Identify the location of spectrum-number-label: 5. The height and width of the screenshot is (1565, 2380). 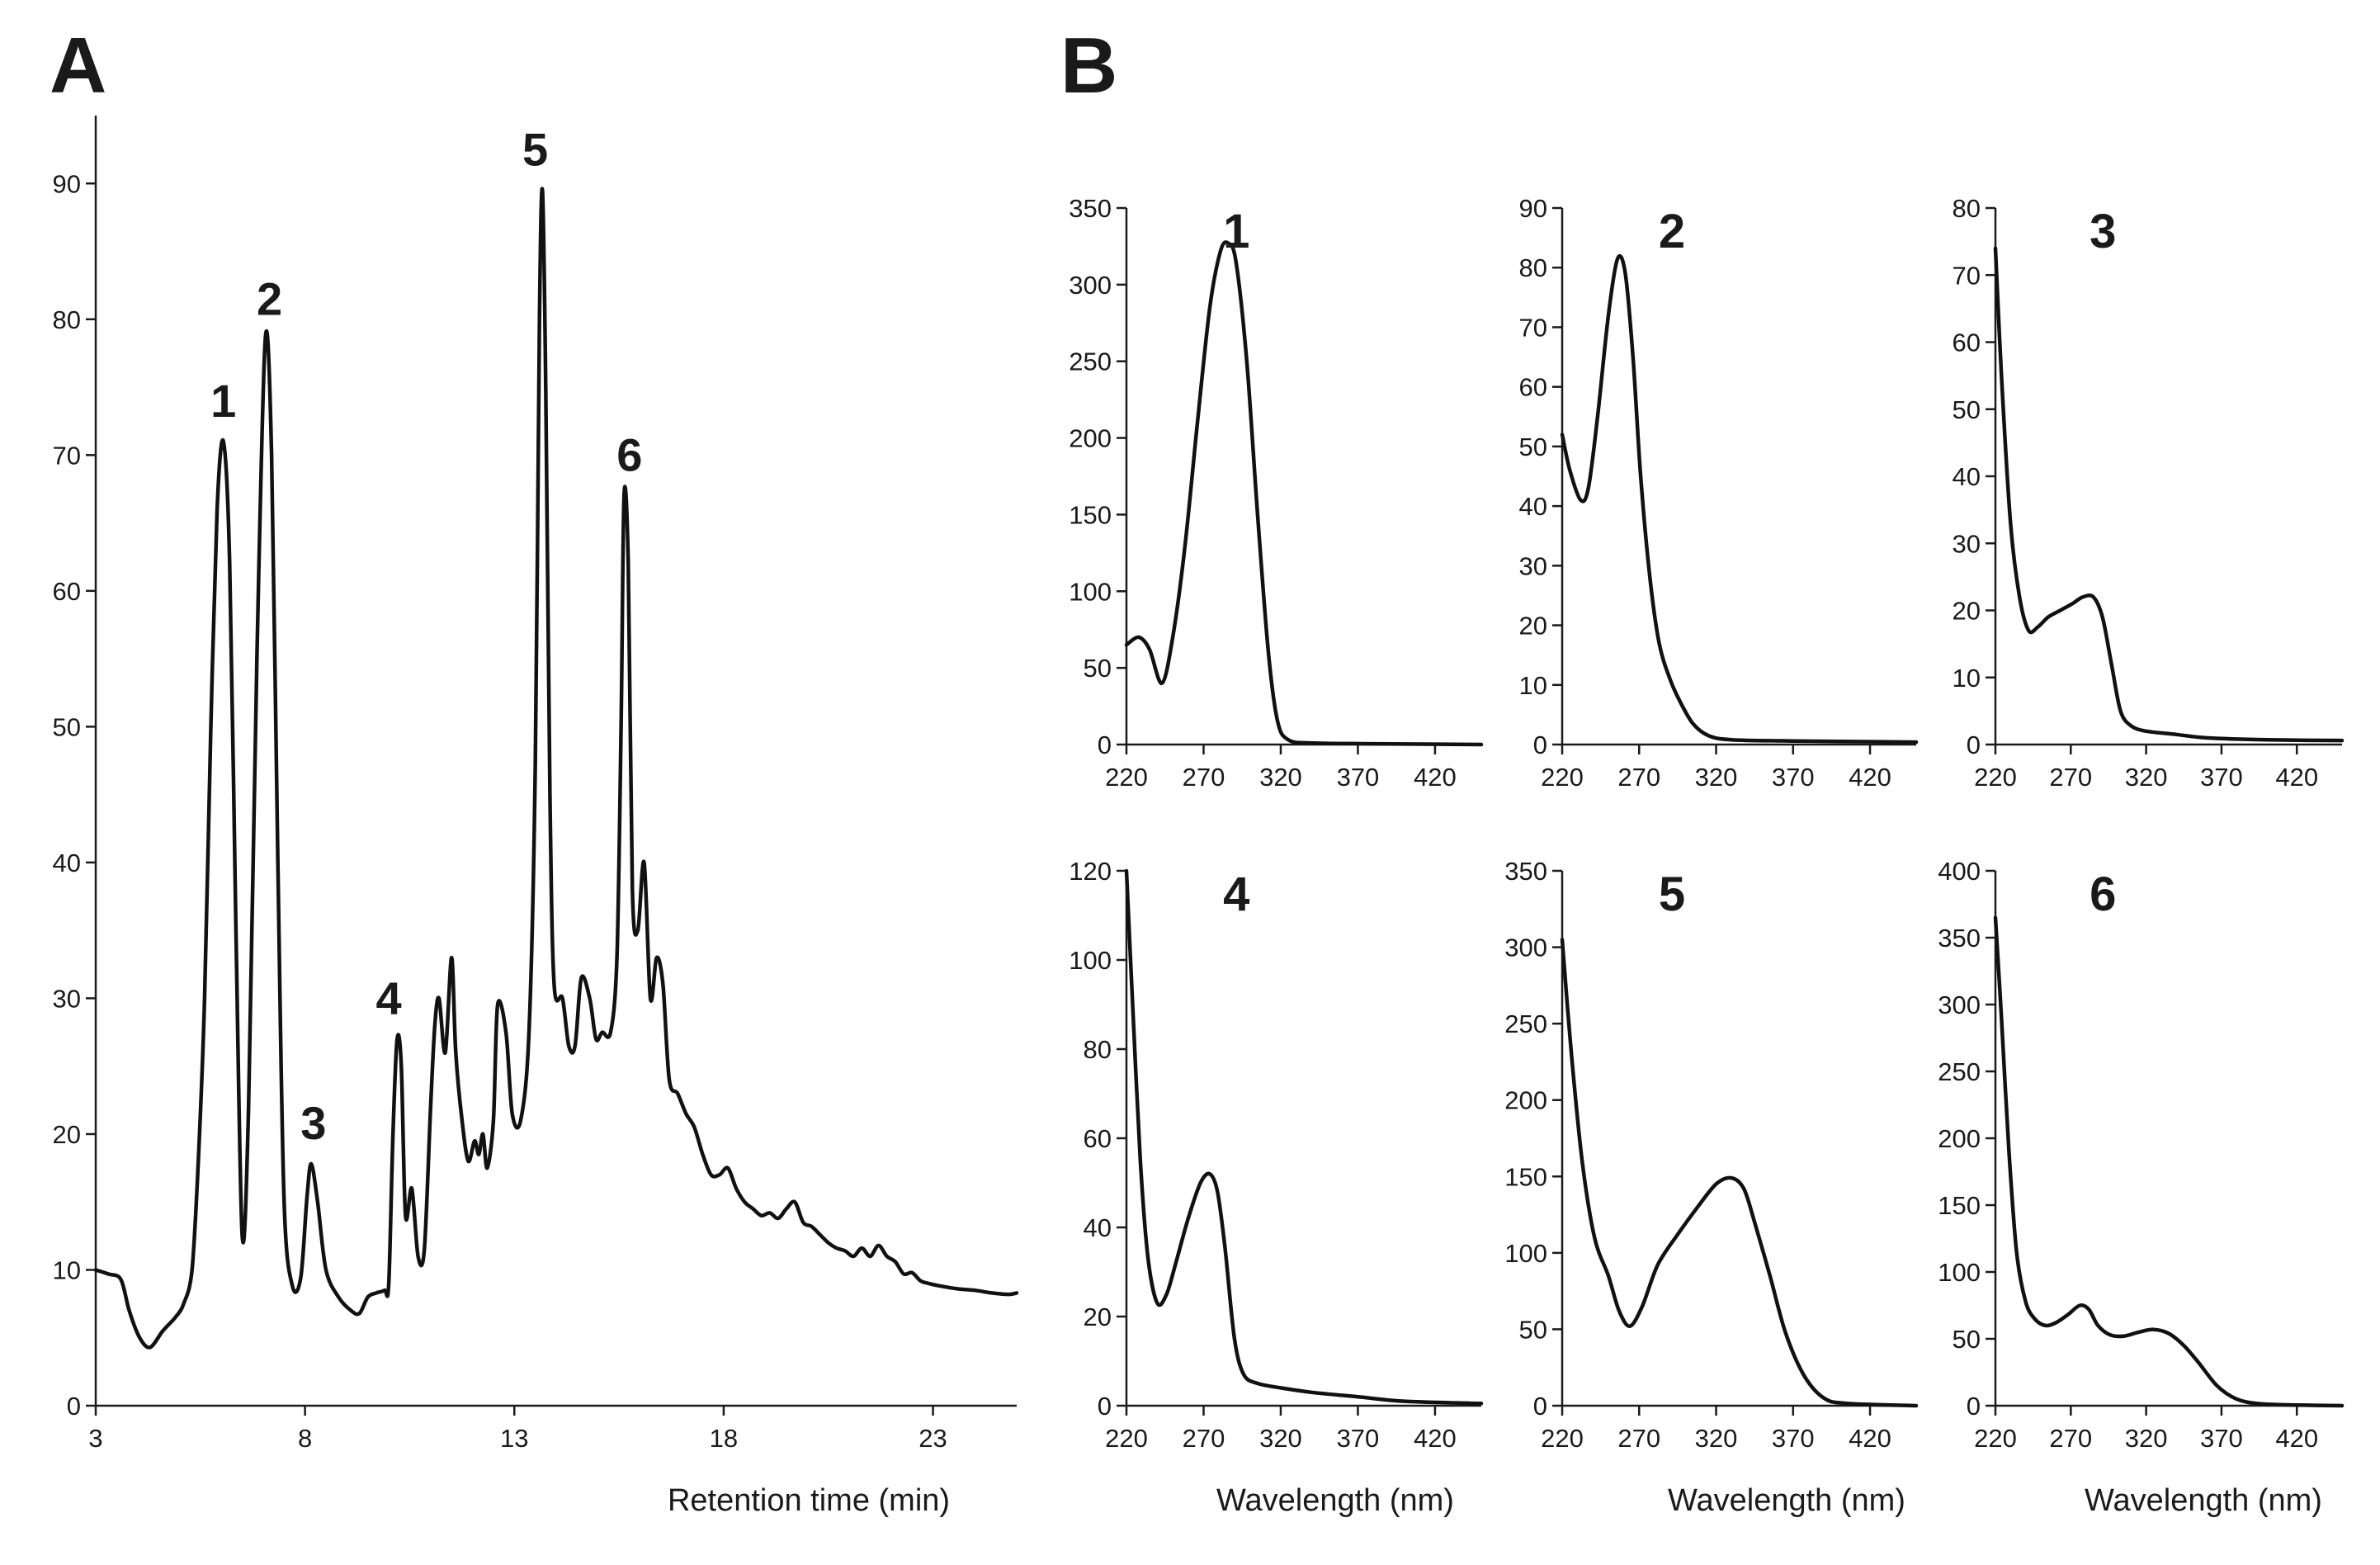
(1672, 894).